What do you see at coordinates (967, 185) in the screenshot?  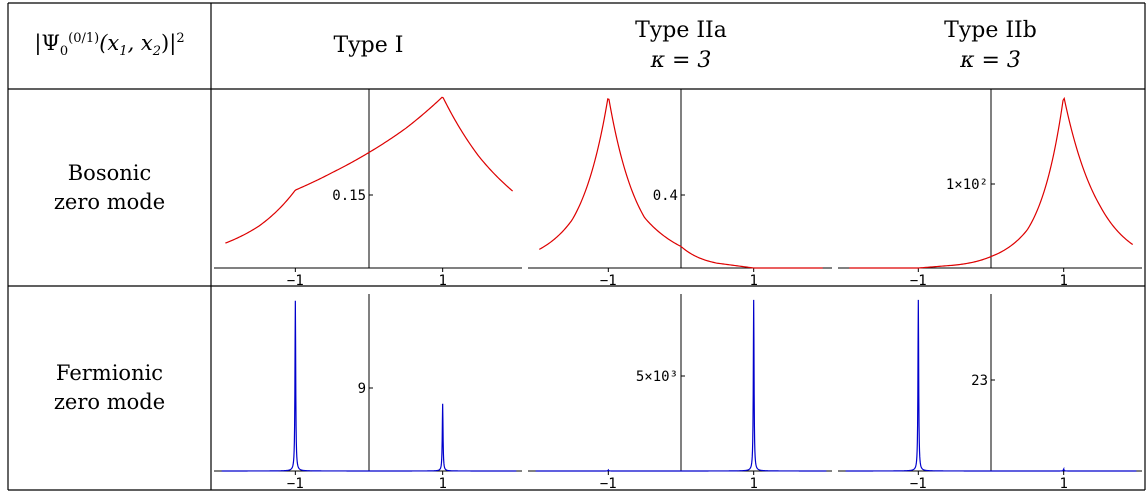 I see `y-tick-label: 1×10²` at bounding box center [967, 185].